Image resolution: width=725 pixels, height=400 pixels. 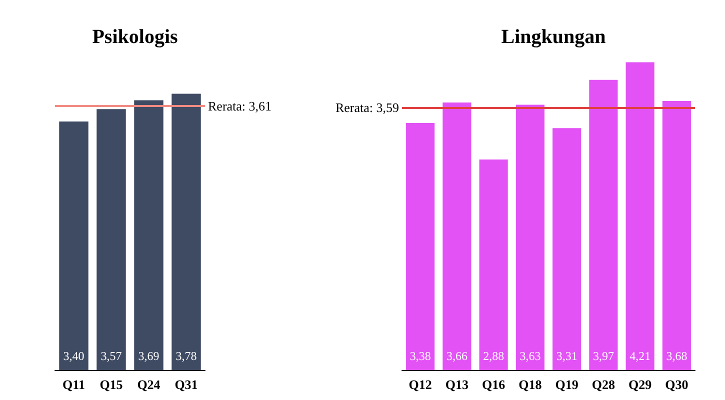 I want to click on data-label: 2,88, so click(x=493, y=356).